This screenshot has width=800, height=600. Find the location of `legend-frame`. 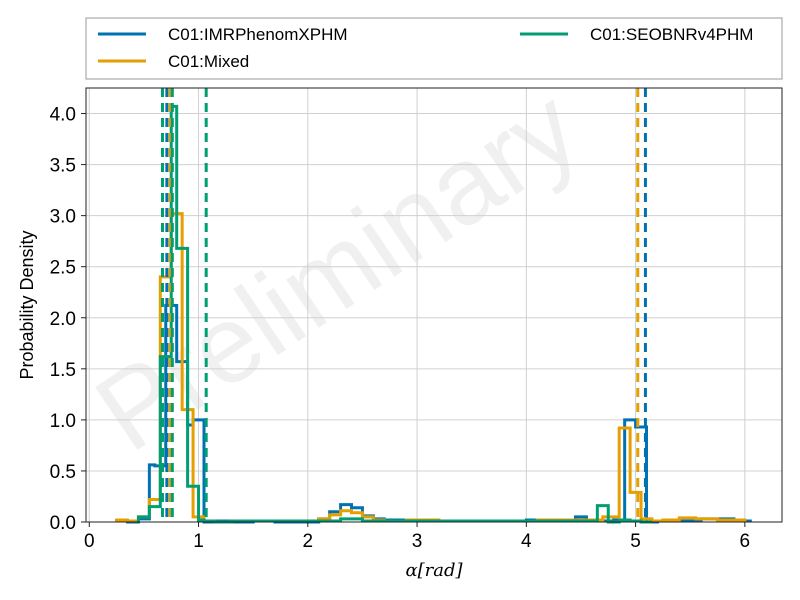

legend-frame is located at coordinates (434, 48).